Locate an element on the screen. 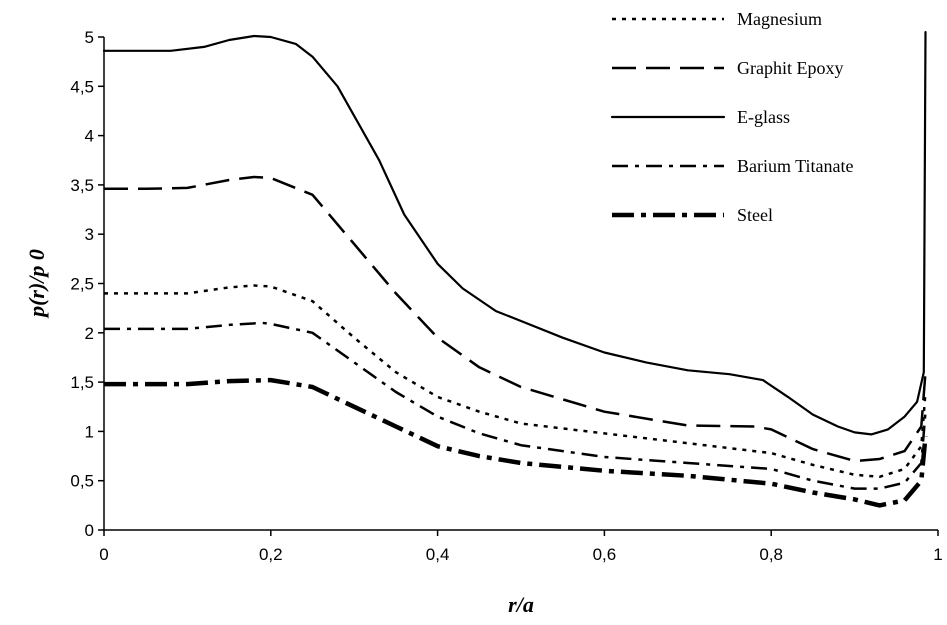 Image resolution: width=947 pixels, height=625 pixels. x-axis-title: r/a is located at coordinates (521, 604).